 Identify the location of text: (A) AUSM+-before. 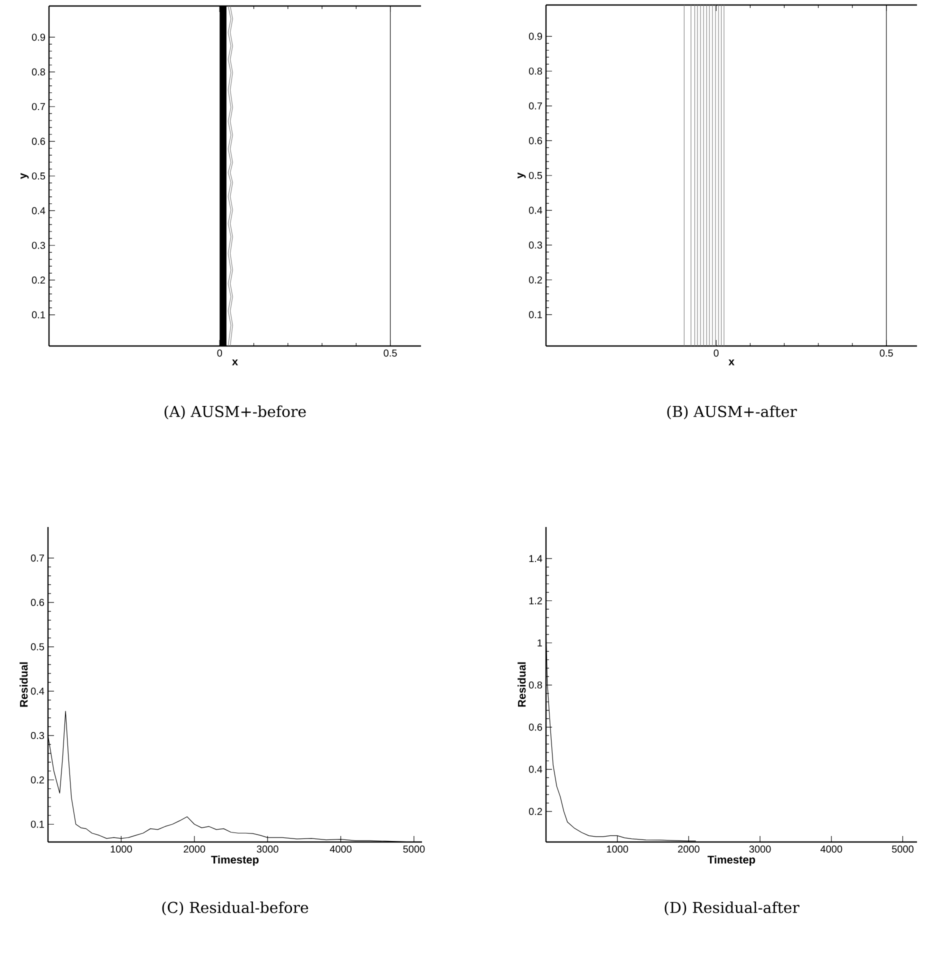
(235, 413).